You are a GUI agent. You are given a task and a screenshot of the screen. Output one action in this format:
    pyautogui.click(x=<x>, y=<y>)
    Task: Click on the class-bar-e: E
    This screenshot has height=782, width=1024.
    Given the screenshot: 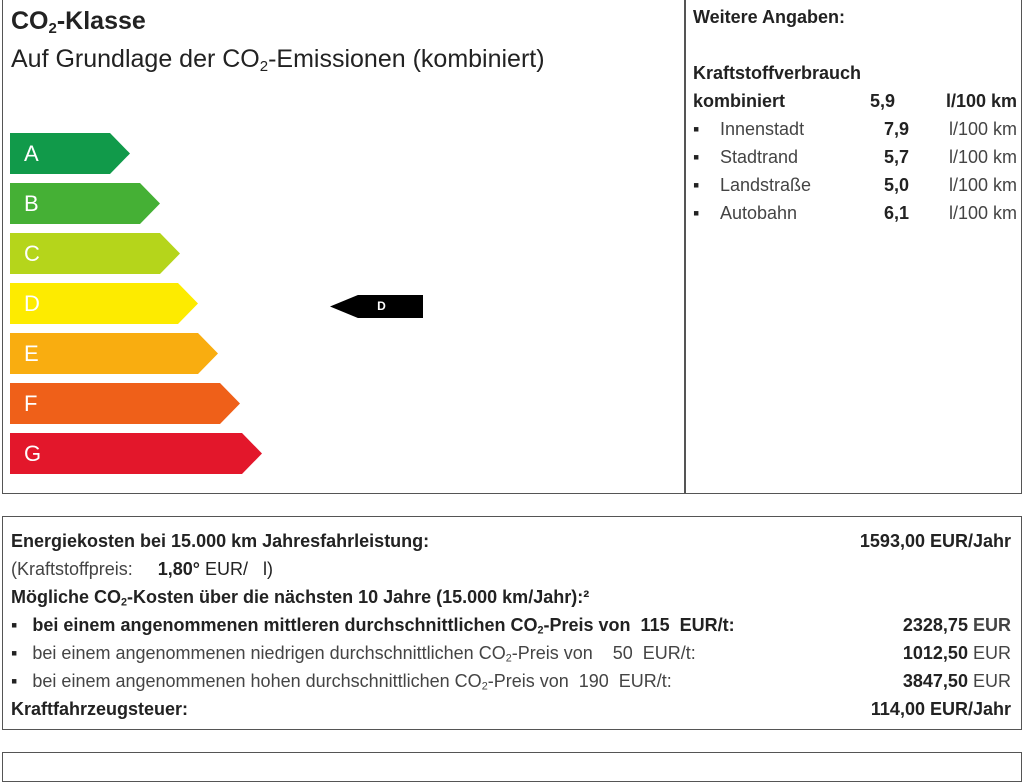 What is the action you would take?
    pyautogui.click(x=114, y=353)
    